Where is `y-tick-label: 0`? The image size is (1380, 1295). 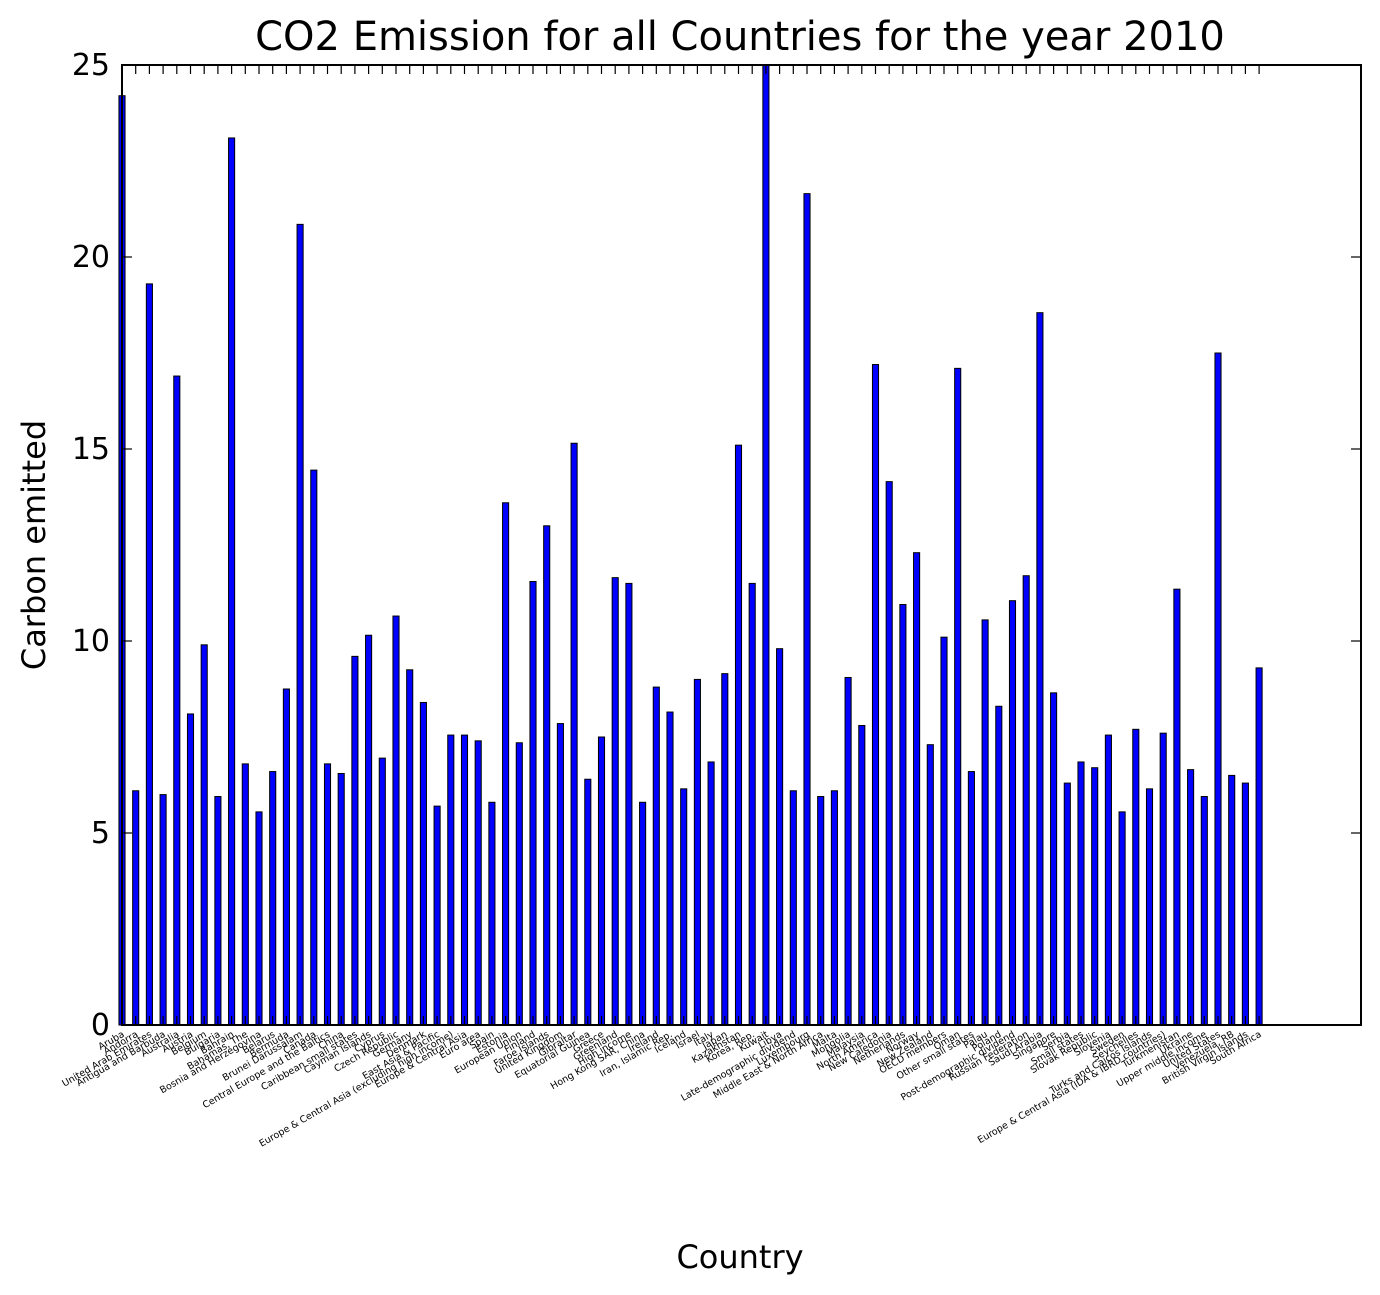
y-tick-label: 0 is located at coordinates (100, 1025).